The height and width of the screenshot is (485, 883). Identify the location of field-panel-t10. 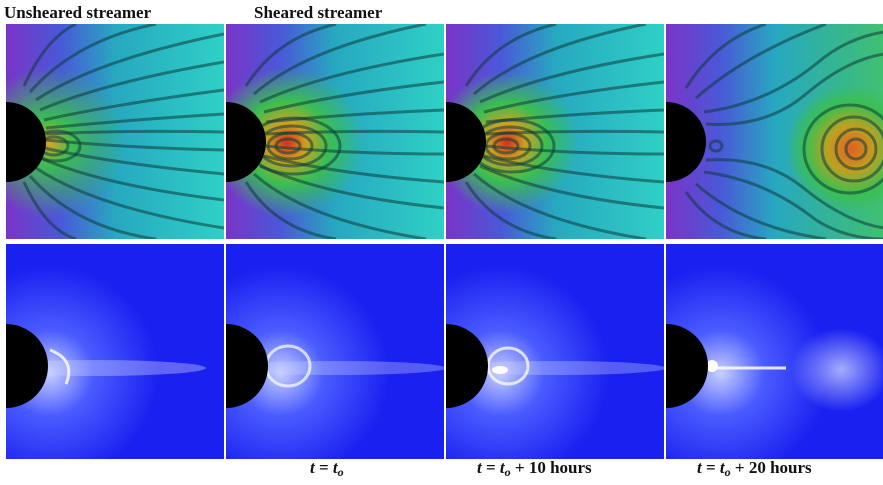
(555, 131).